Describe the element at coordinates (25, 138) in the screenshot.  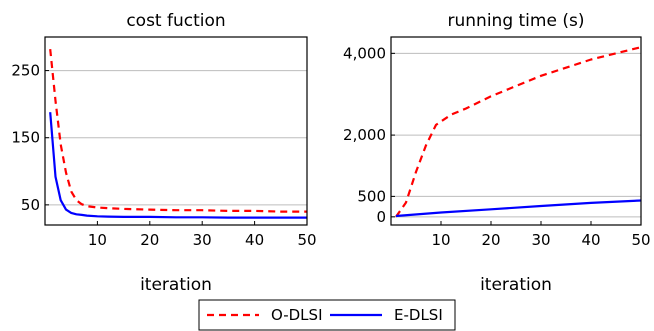
I see `y-tick-label: 150` at that location.